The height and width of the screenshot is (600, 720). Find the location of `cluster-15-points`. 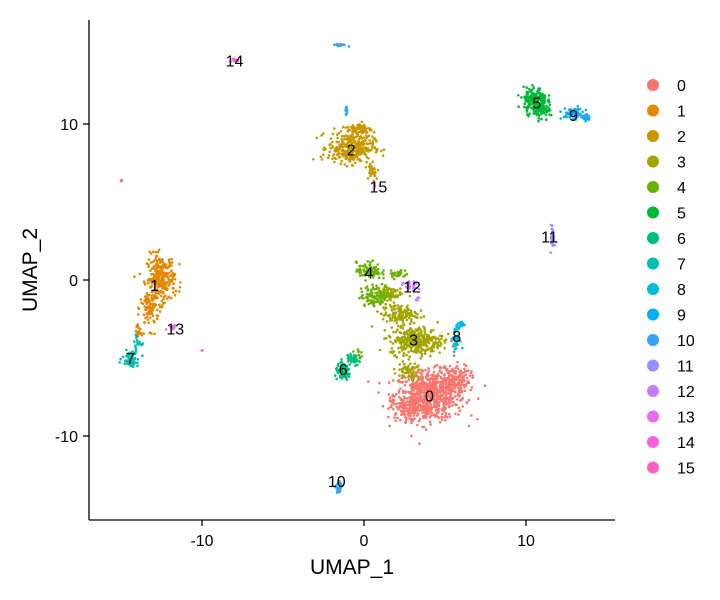

cluster-15-points is located at coordinates (248, 183).